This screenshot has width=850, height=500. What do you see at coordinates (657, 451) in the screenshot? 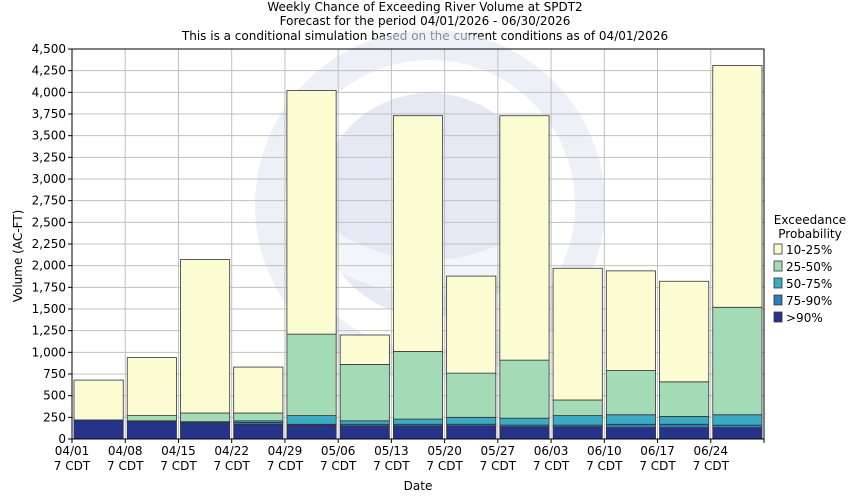
I see `x-tick-label: 06/17` at bounding box center [657, 451].